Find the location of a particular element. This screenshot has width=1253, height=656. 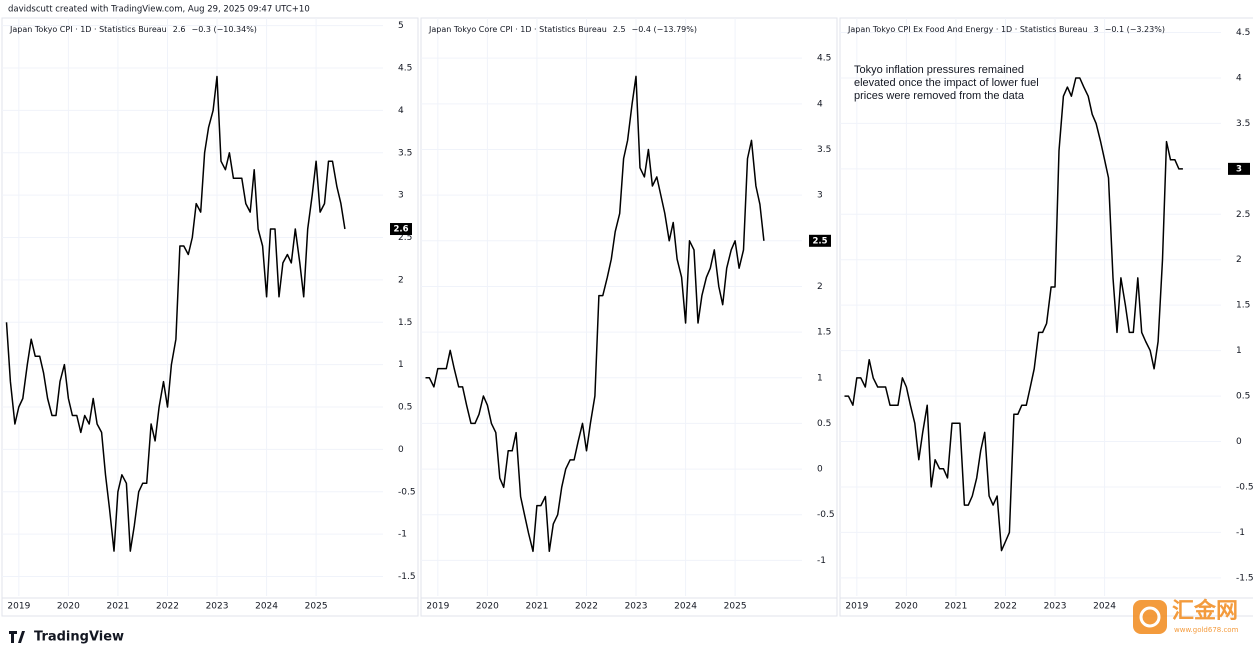

title-change: −0.4 (−13.79%) is located at coordinates (664, 29).